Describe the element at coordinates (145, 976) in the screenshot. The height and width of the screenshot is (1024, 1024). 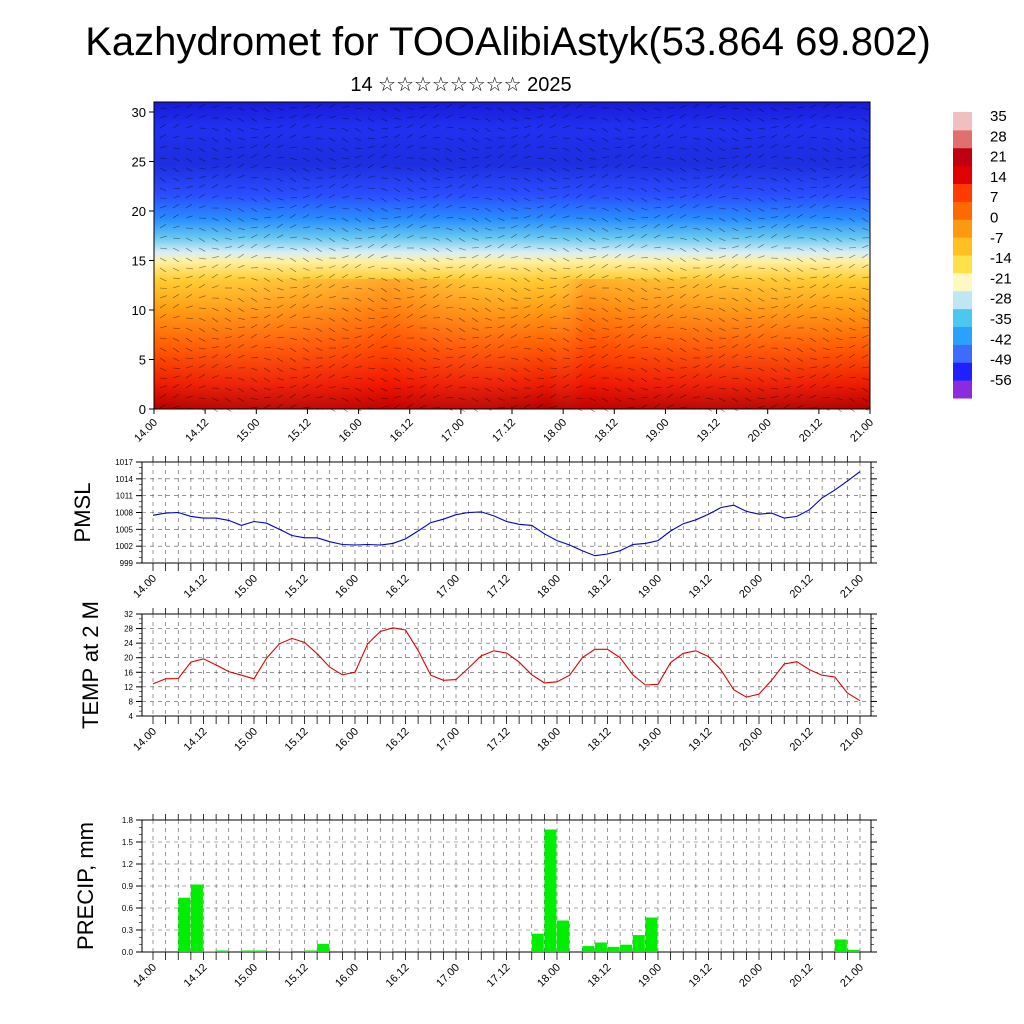
I see `x-tick-label: 14.00` at that location.